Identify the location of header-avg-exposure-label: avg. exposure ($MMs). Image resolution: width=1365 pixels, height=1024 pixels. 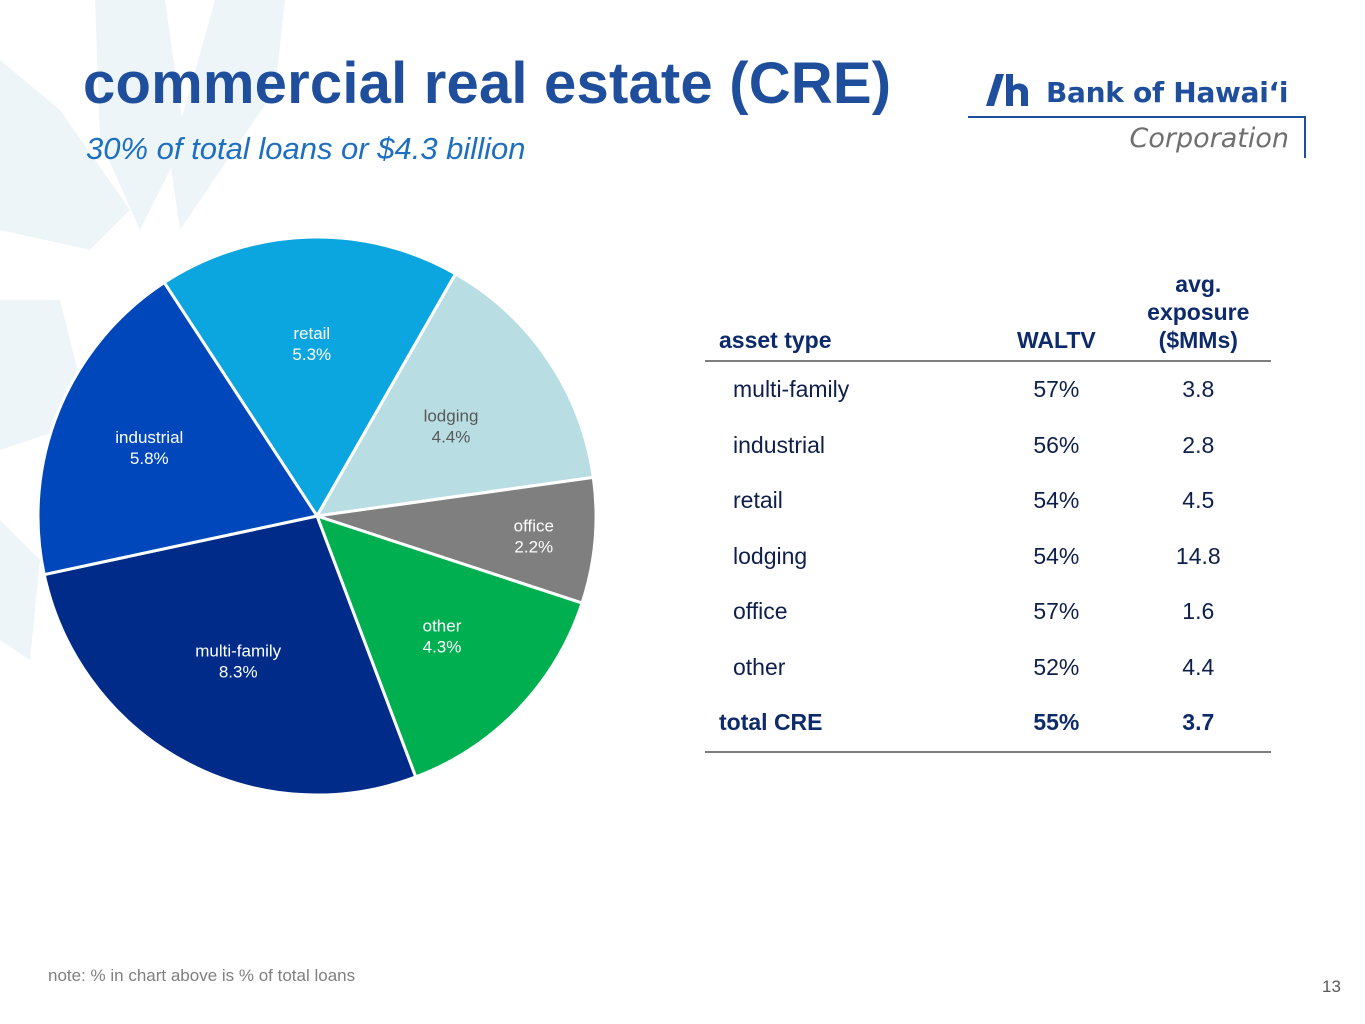
(1198, 312).